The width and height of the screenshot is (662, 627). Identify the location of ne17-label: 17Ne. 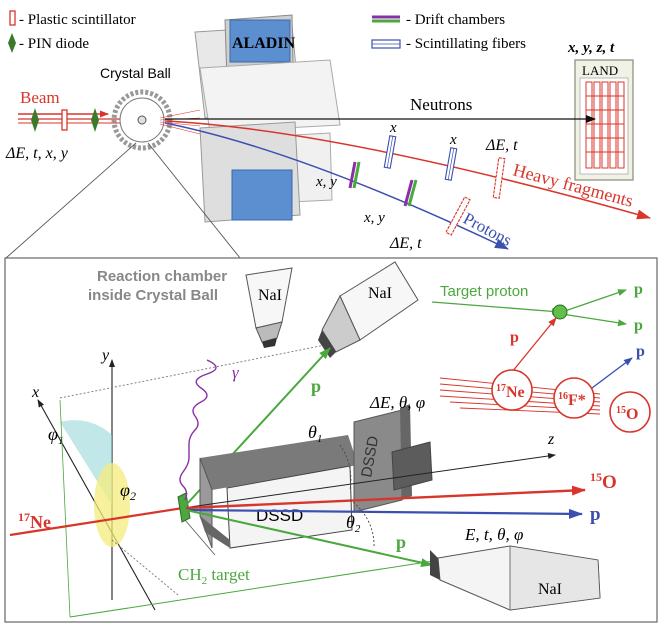
(34, 521).